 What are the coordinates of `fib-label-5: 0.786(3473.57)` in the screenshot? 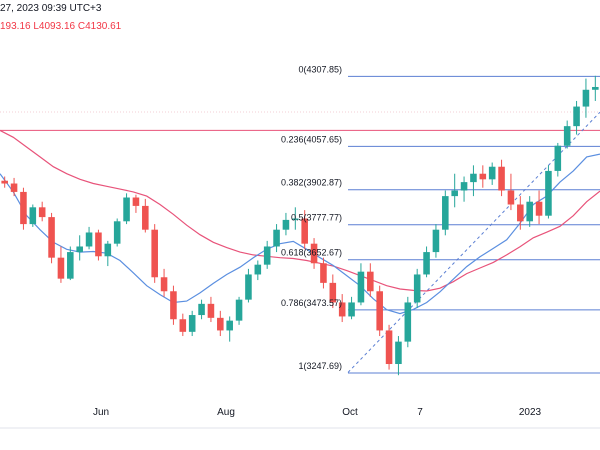 It's located at (311, 303).